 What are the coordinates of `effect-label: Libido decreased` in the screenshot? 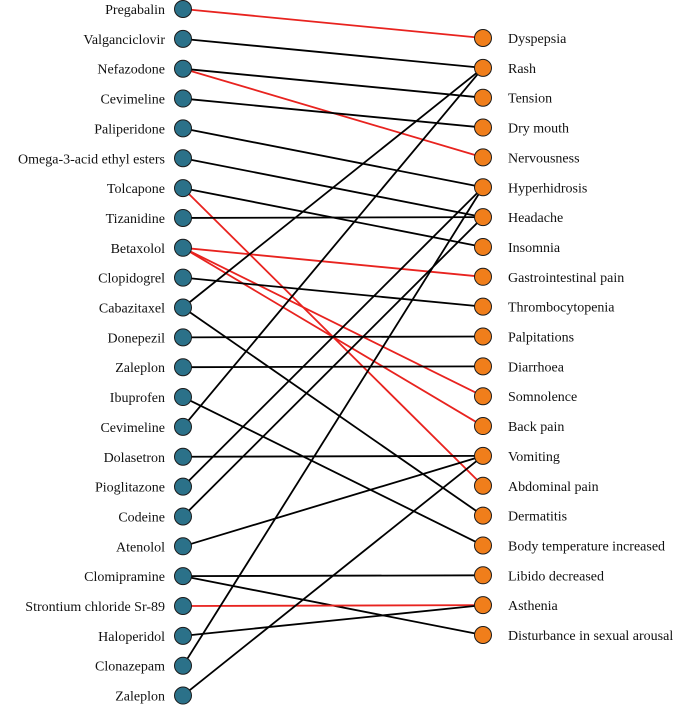 It's located at (556, 576).